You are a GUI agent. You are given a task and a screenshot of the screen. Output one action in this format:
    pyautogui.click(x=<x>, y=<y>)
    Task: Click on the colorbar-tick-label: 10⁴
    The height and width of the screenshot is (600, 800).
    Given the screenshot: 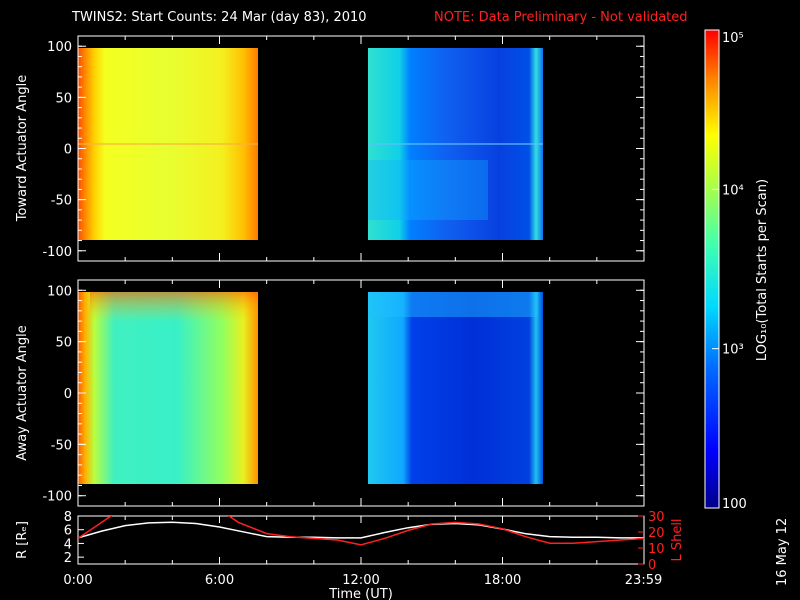 What is the action you would take?
    pyautogui.click(x=733, y=190)
    